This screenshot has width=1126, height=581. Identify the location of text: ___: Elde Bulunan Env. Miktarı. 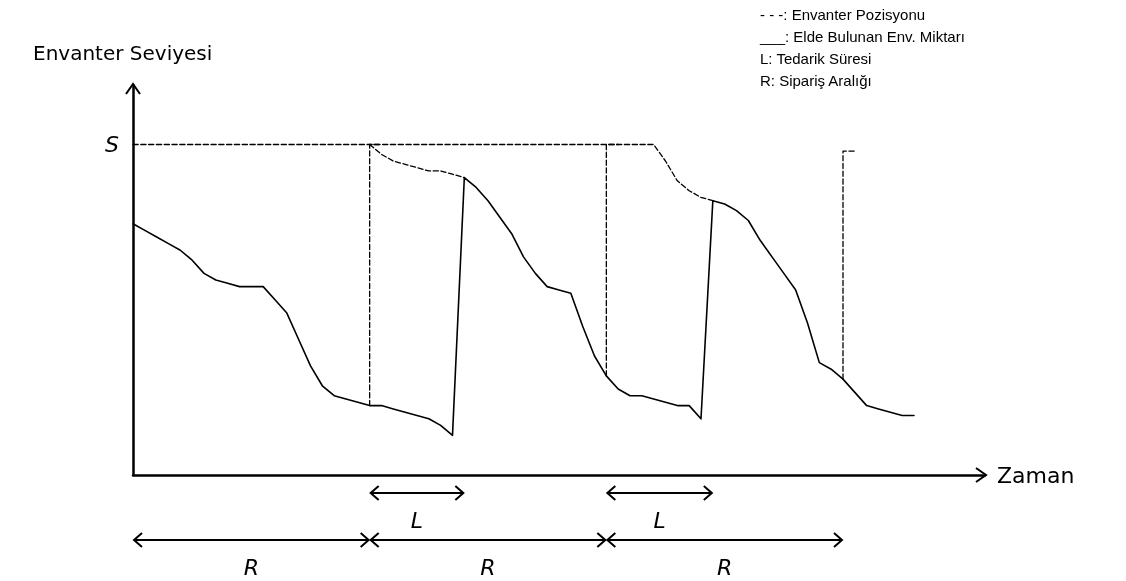
(862, 37).